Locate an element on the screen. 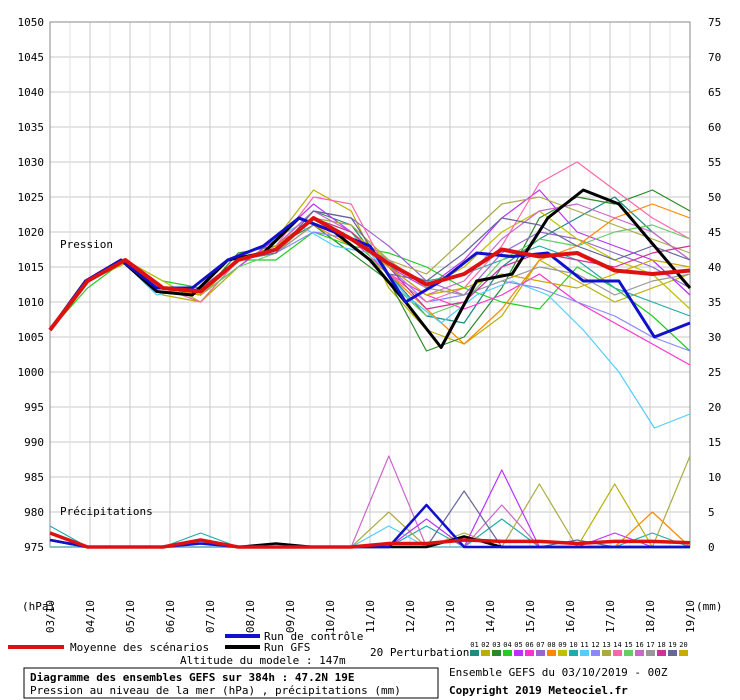 This screenshot has height=700, width=740. y-left-tick-label: 1035 is located at coordinates (31, 127).